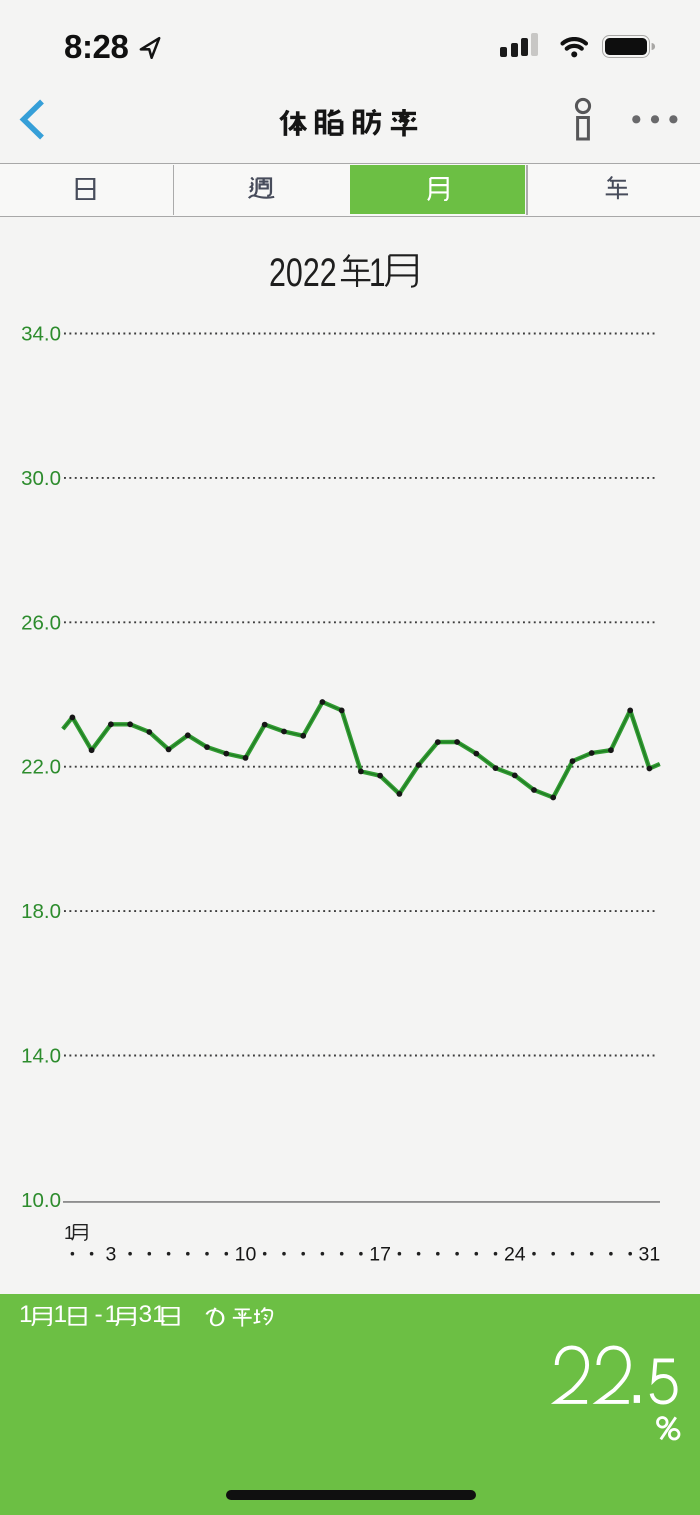 This screenshot has width=700, height=1515. I want to click on svg-text: 17, so click(380, 1255).